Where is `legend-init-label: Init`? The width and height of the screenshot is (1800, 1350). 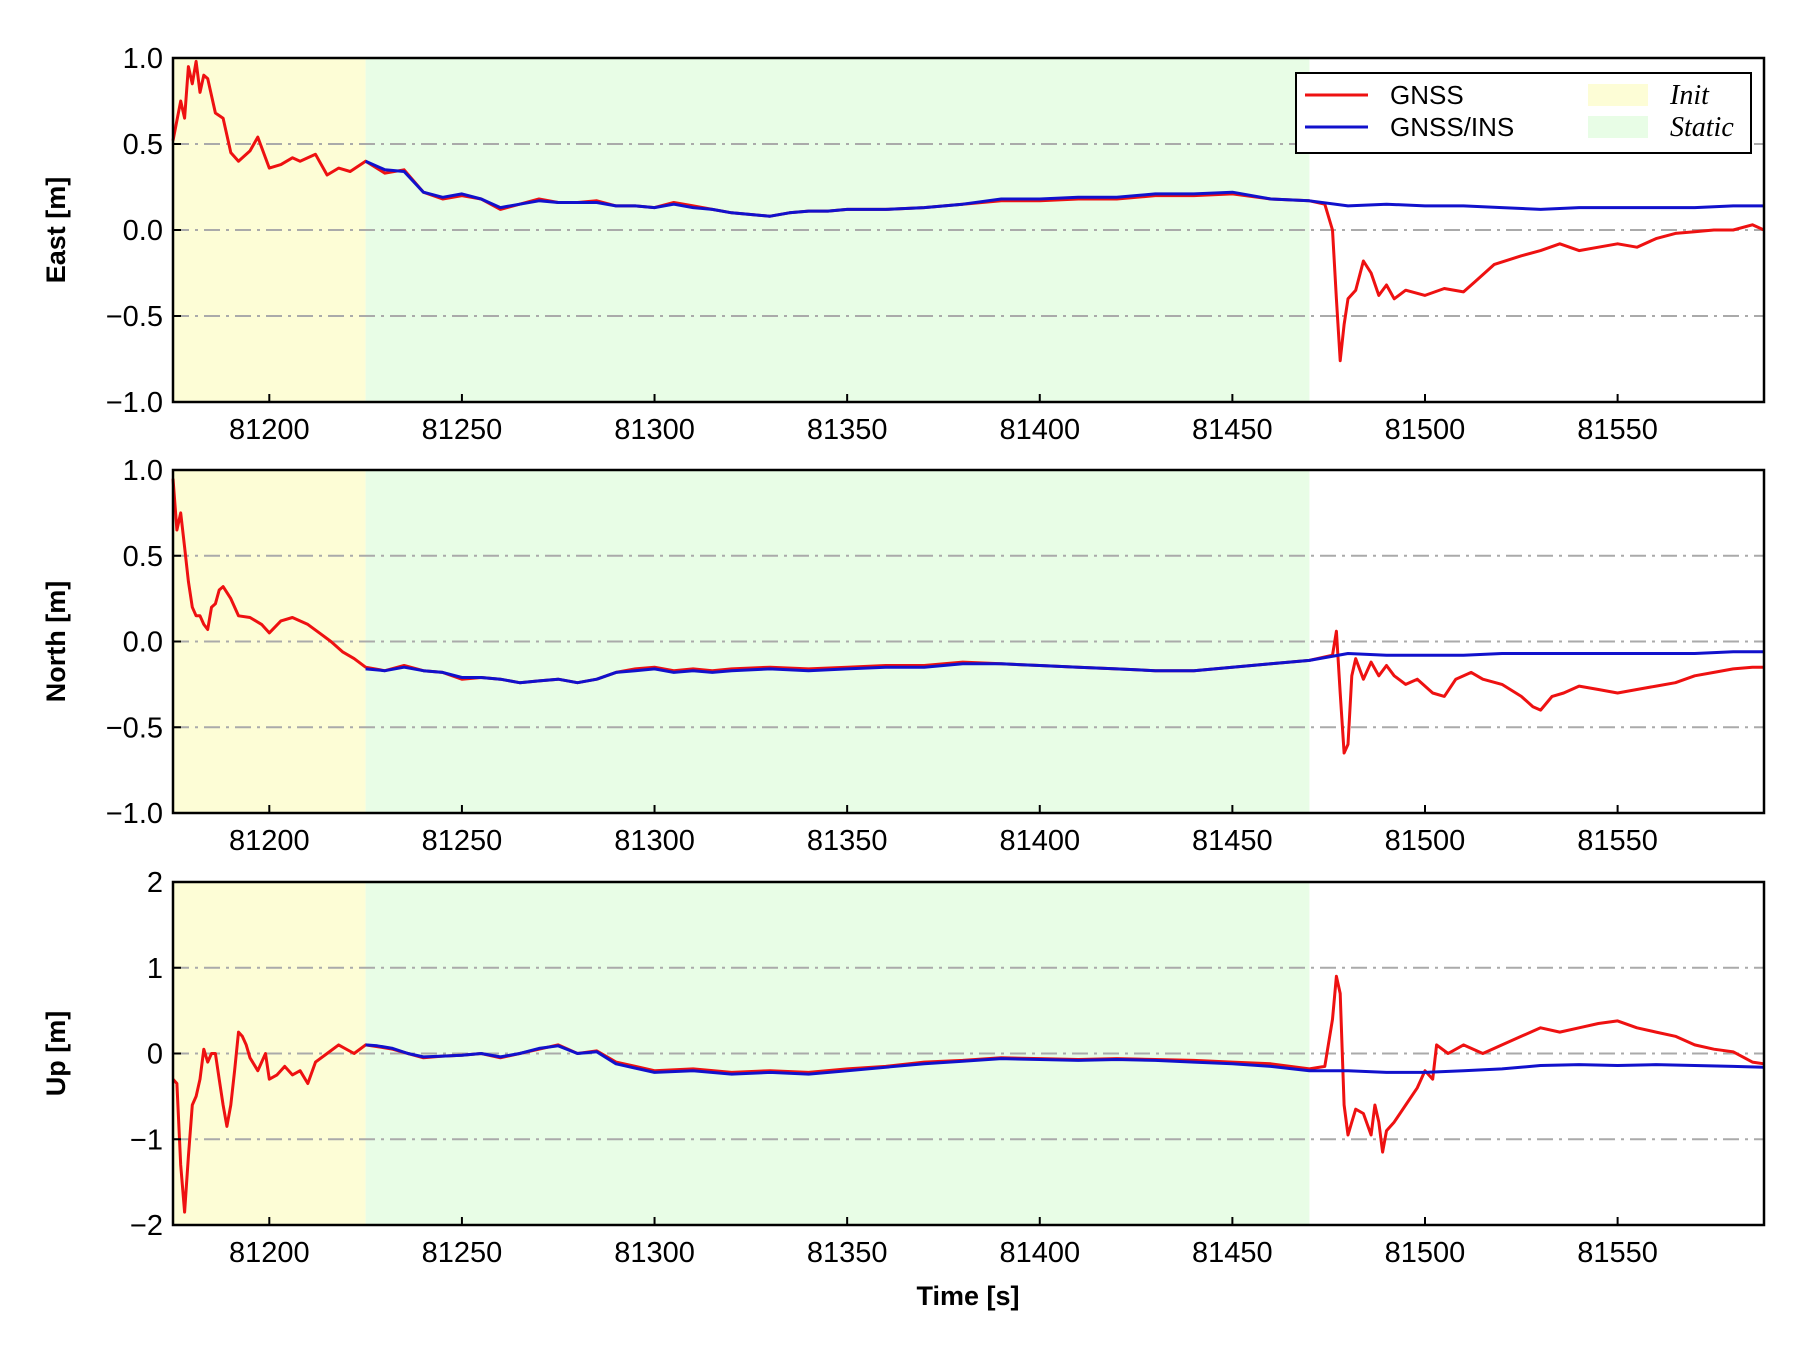
legend-init-label: Init is located at coordinates (1689, 95).